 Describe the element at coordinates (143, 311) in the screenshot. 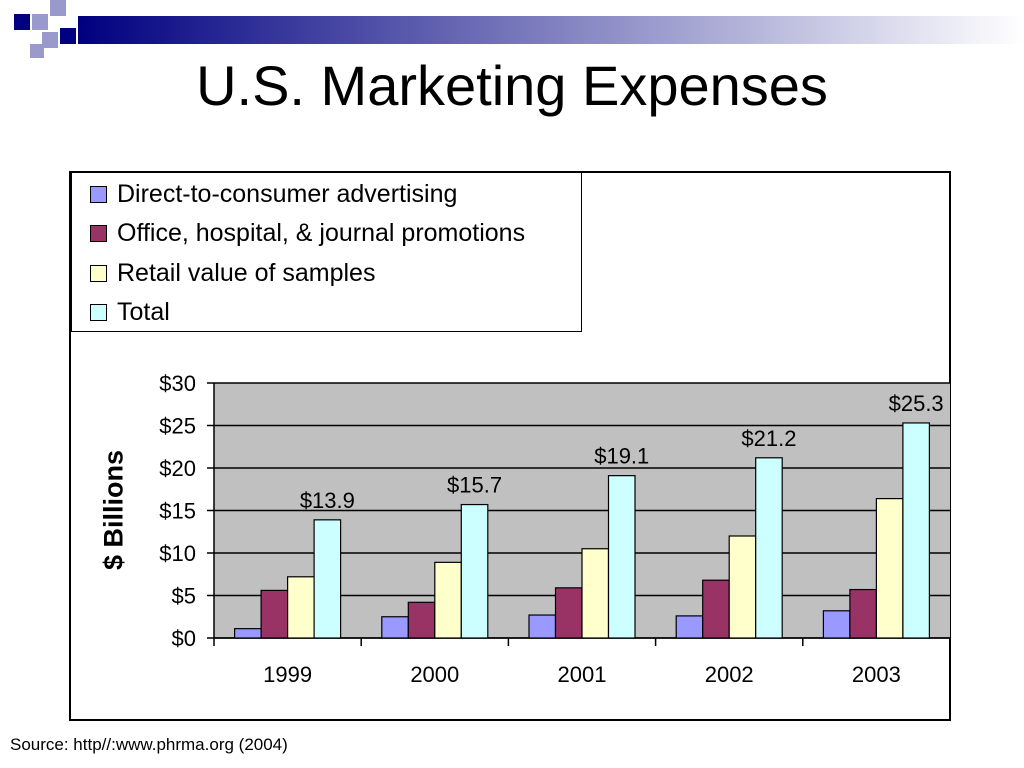

I see `legend-label: Total` at that location.